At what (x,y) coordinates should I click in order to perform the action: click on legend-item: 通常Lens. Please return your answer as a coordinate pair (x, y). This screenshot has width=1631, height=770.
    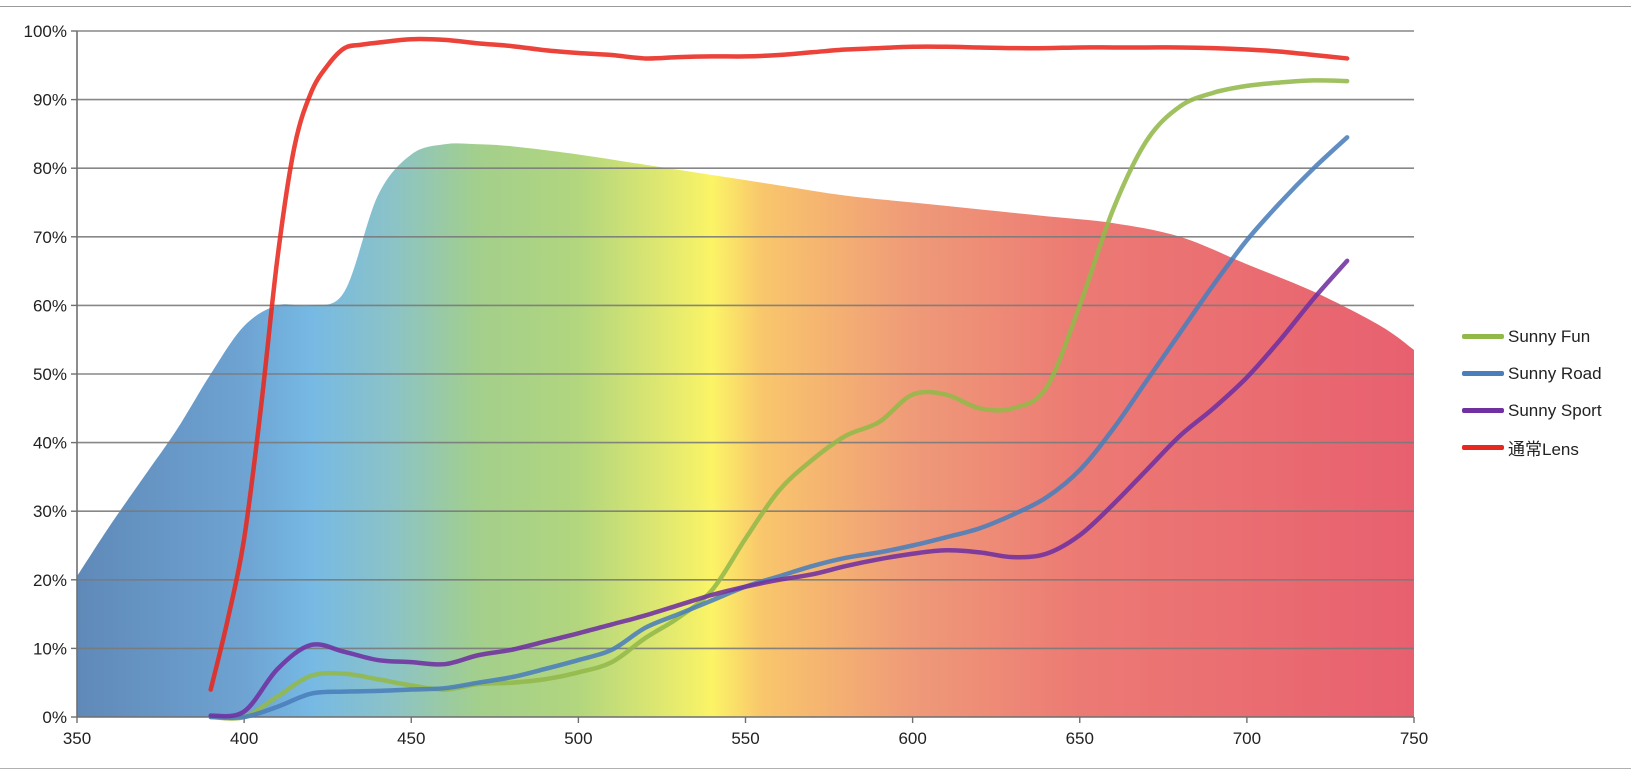
    Looking at the image, I should click on (1532, 447).